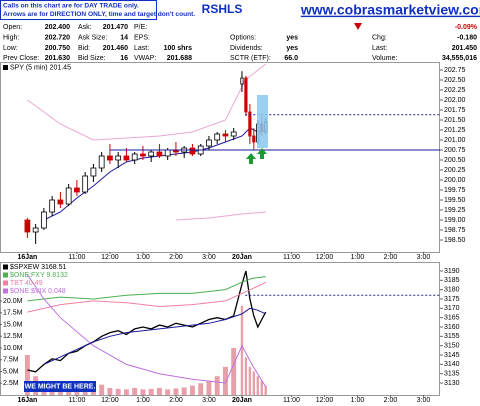 The width and height of the screenshot is (480, 406). Describe the element at coordinates (13, 348) in the screenshot. I see `volume-tick-label: 10.0M` at that location.